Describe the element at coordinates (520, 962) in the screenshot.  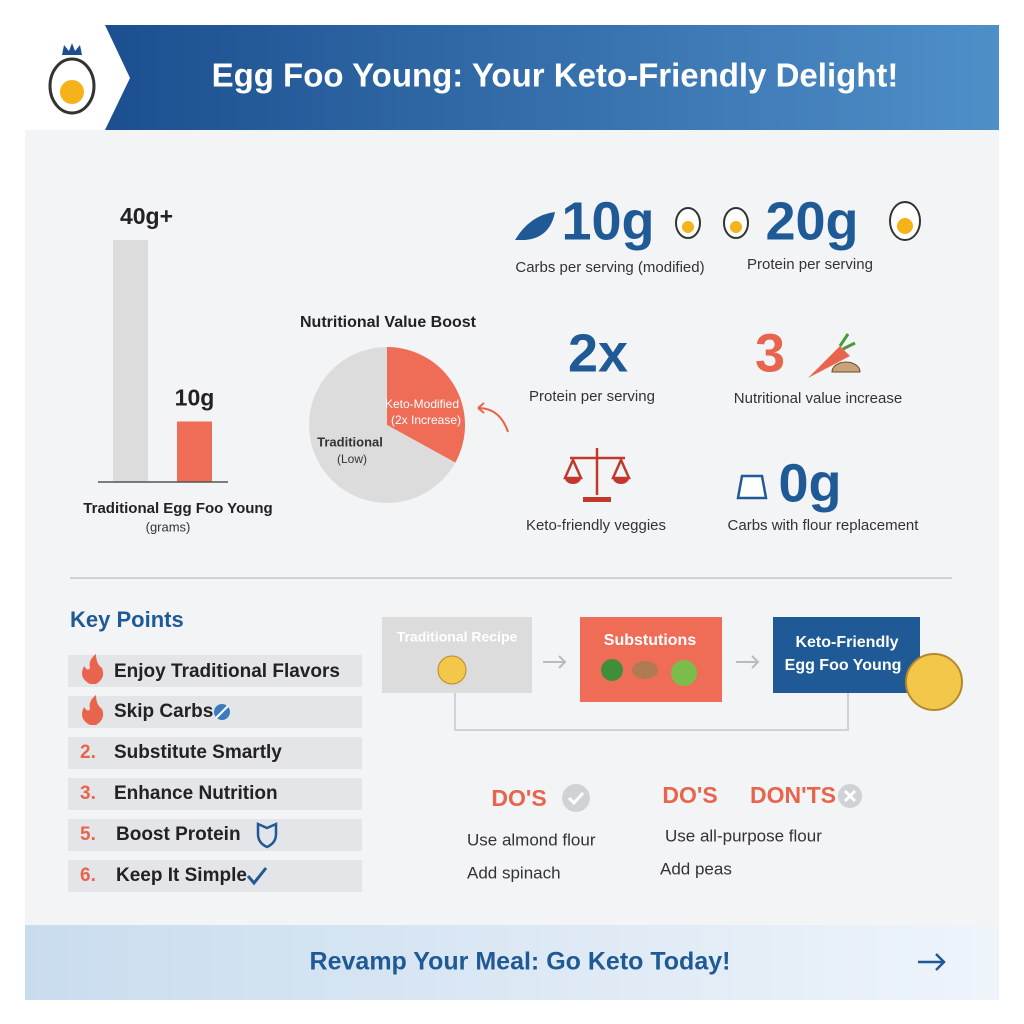
I see `footer-cta: Revamp Your Meal: Go Keto Today!` at that location.